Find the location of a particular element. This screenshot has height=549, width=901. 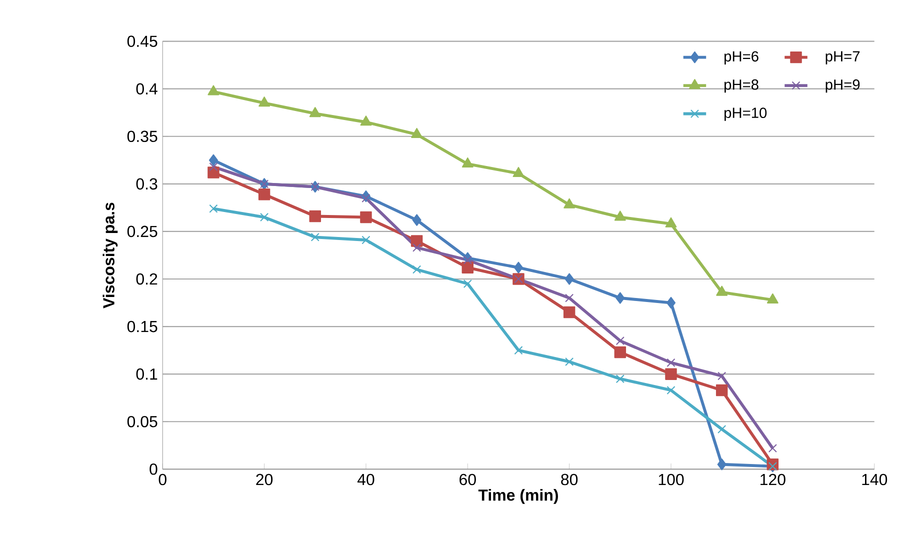

y-tick-label: 0.35 is located at coordinates (142, 136).